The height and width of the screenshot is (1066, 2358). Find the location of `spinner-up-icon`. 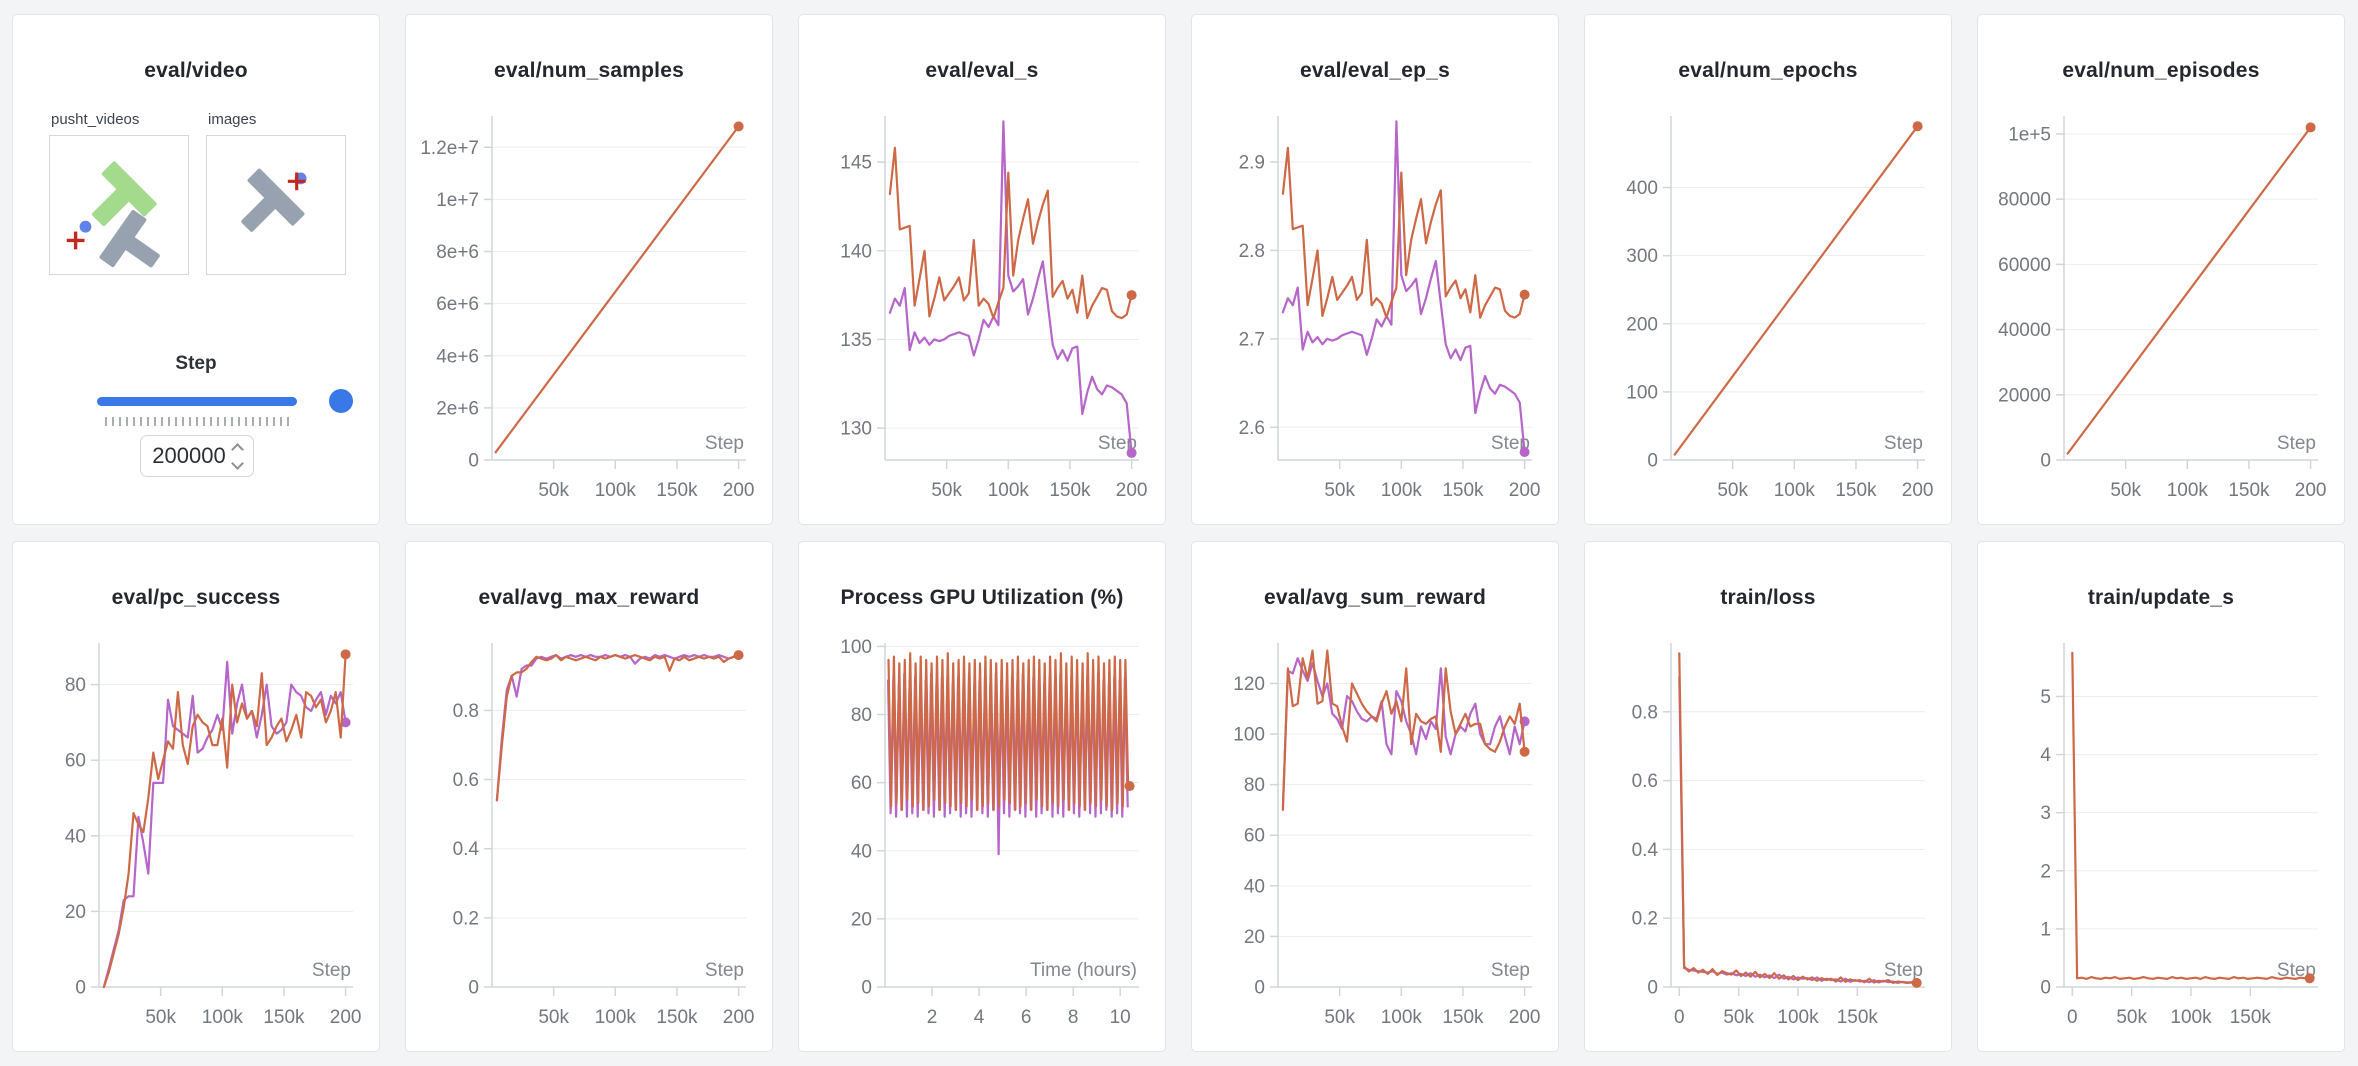

spinner-up-icon is located at coordinates (237, 449).